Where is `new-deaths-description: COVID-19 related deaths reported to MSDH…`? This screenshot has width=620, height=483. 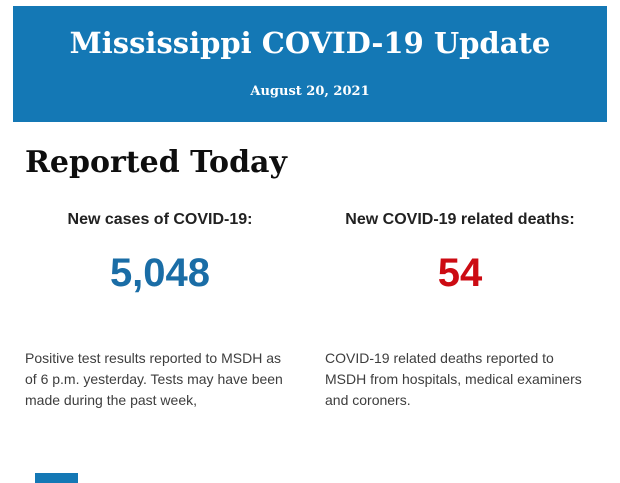
new-deaths-description: COVID-19 related deaths reported to MSDH… is located at coordinates (453, 379).